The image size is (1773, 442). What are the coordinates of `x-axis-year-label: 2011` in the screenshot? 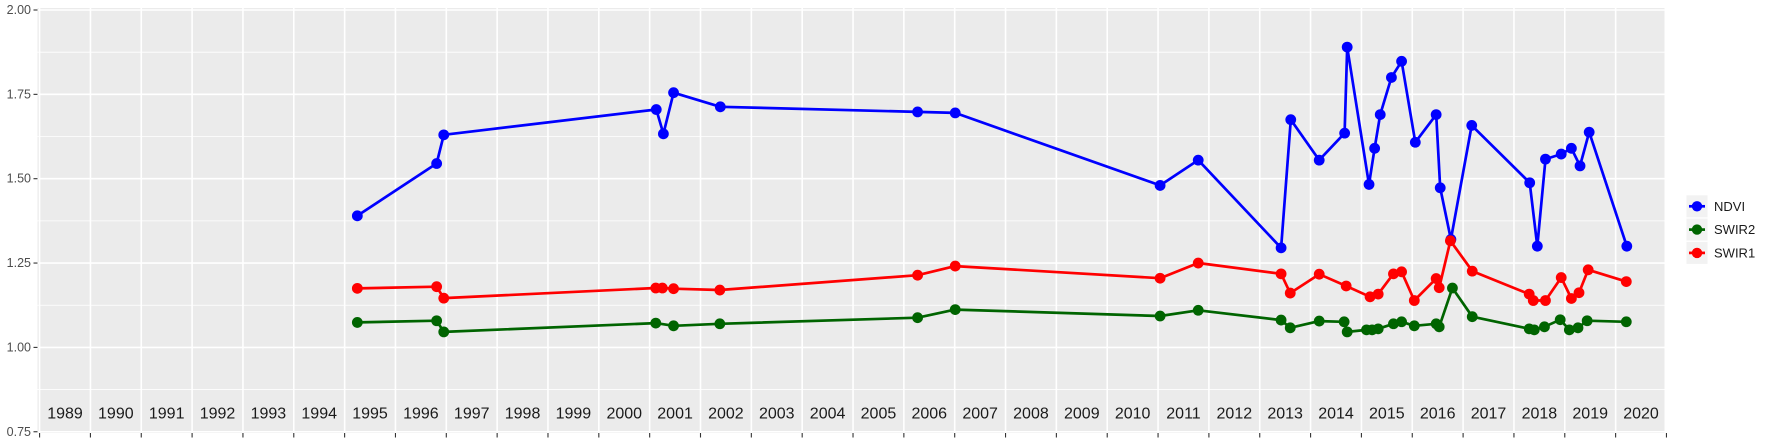 It's located at (1183, 414).